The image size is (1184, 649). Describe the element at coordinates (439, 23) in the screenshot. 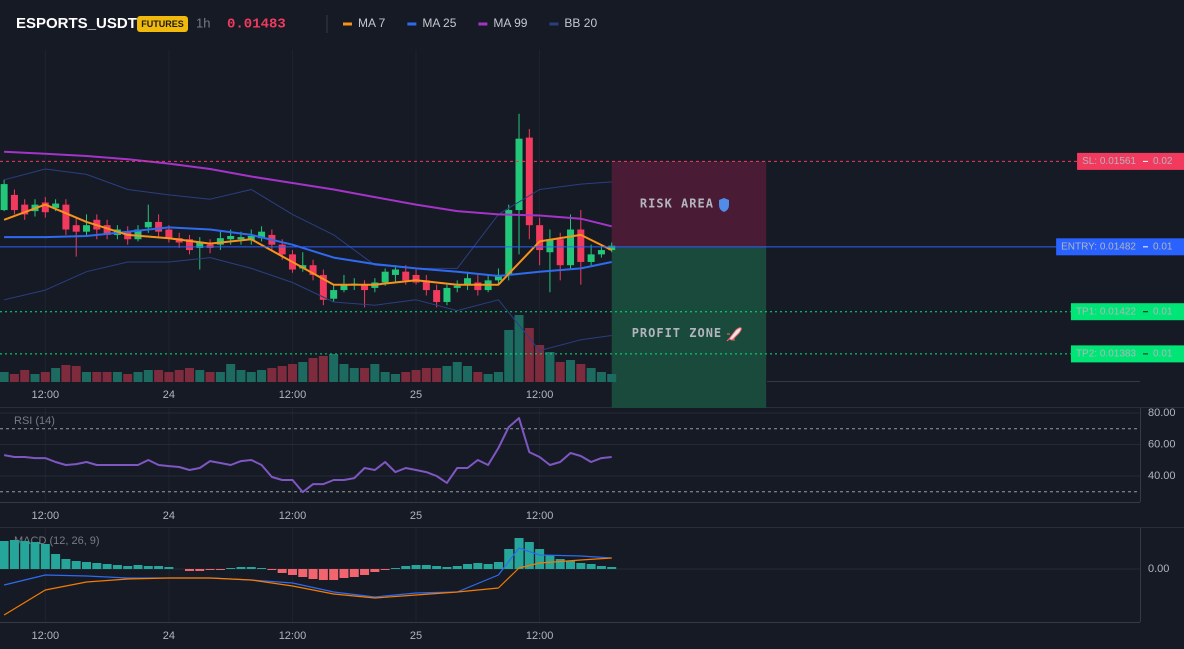

I see `legend-label: MA 25` at that location.